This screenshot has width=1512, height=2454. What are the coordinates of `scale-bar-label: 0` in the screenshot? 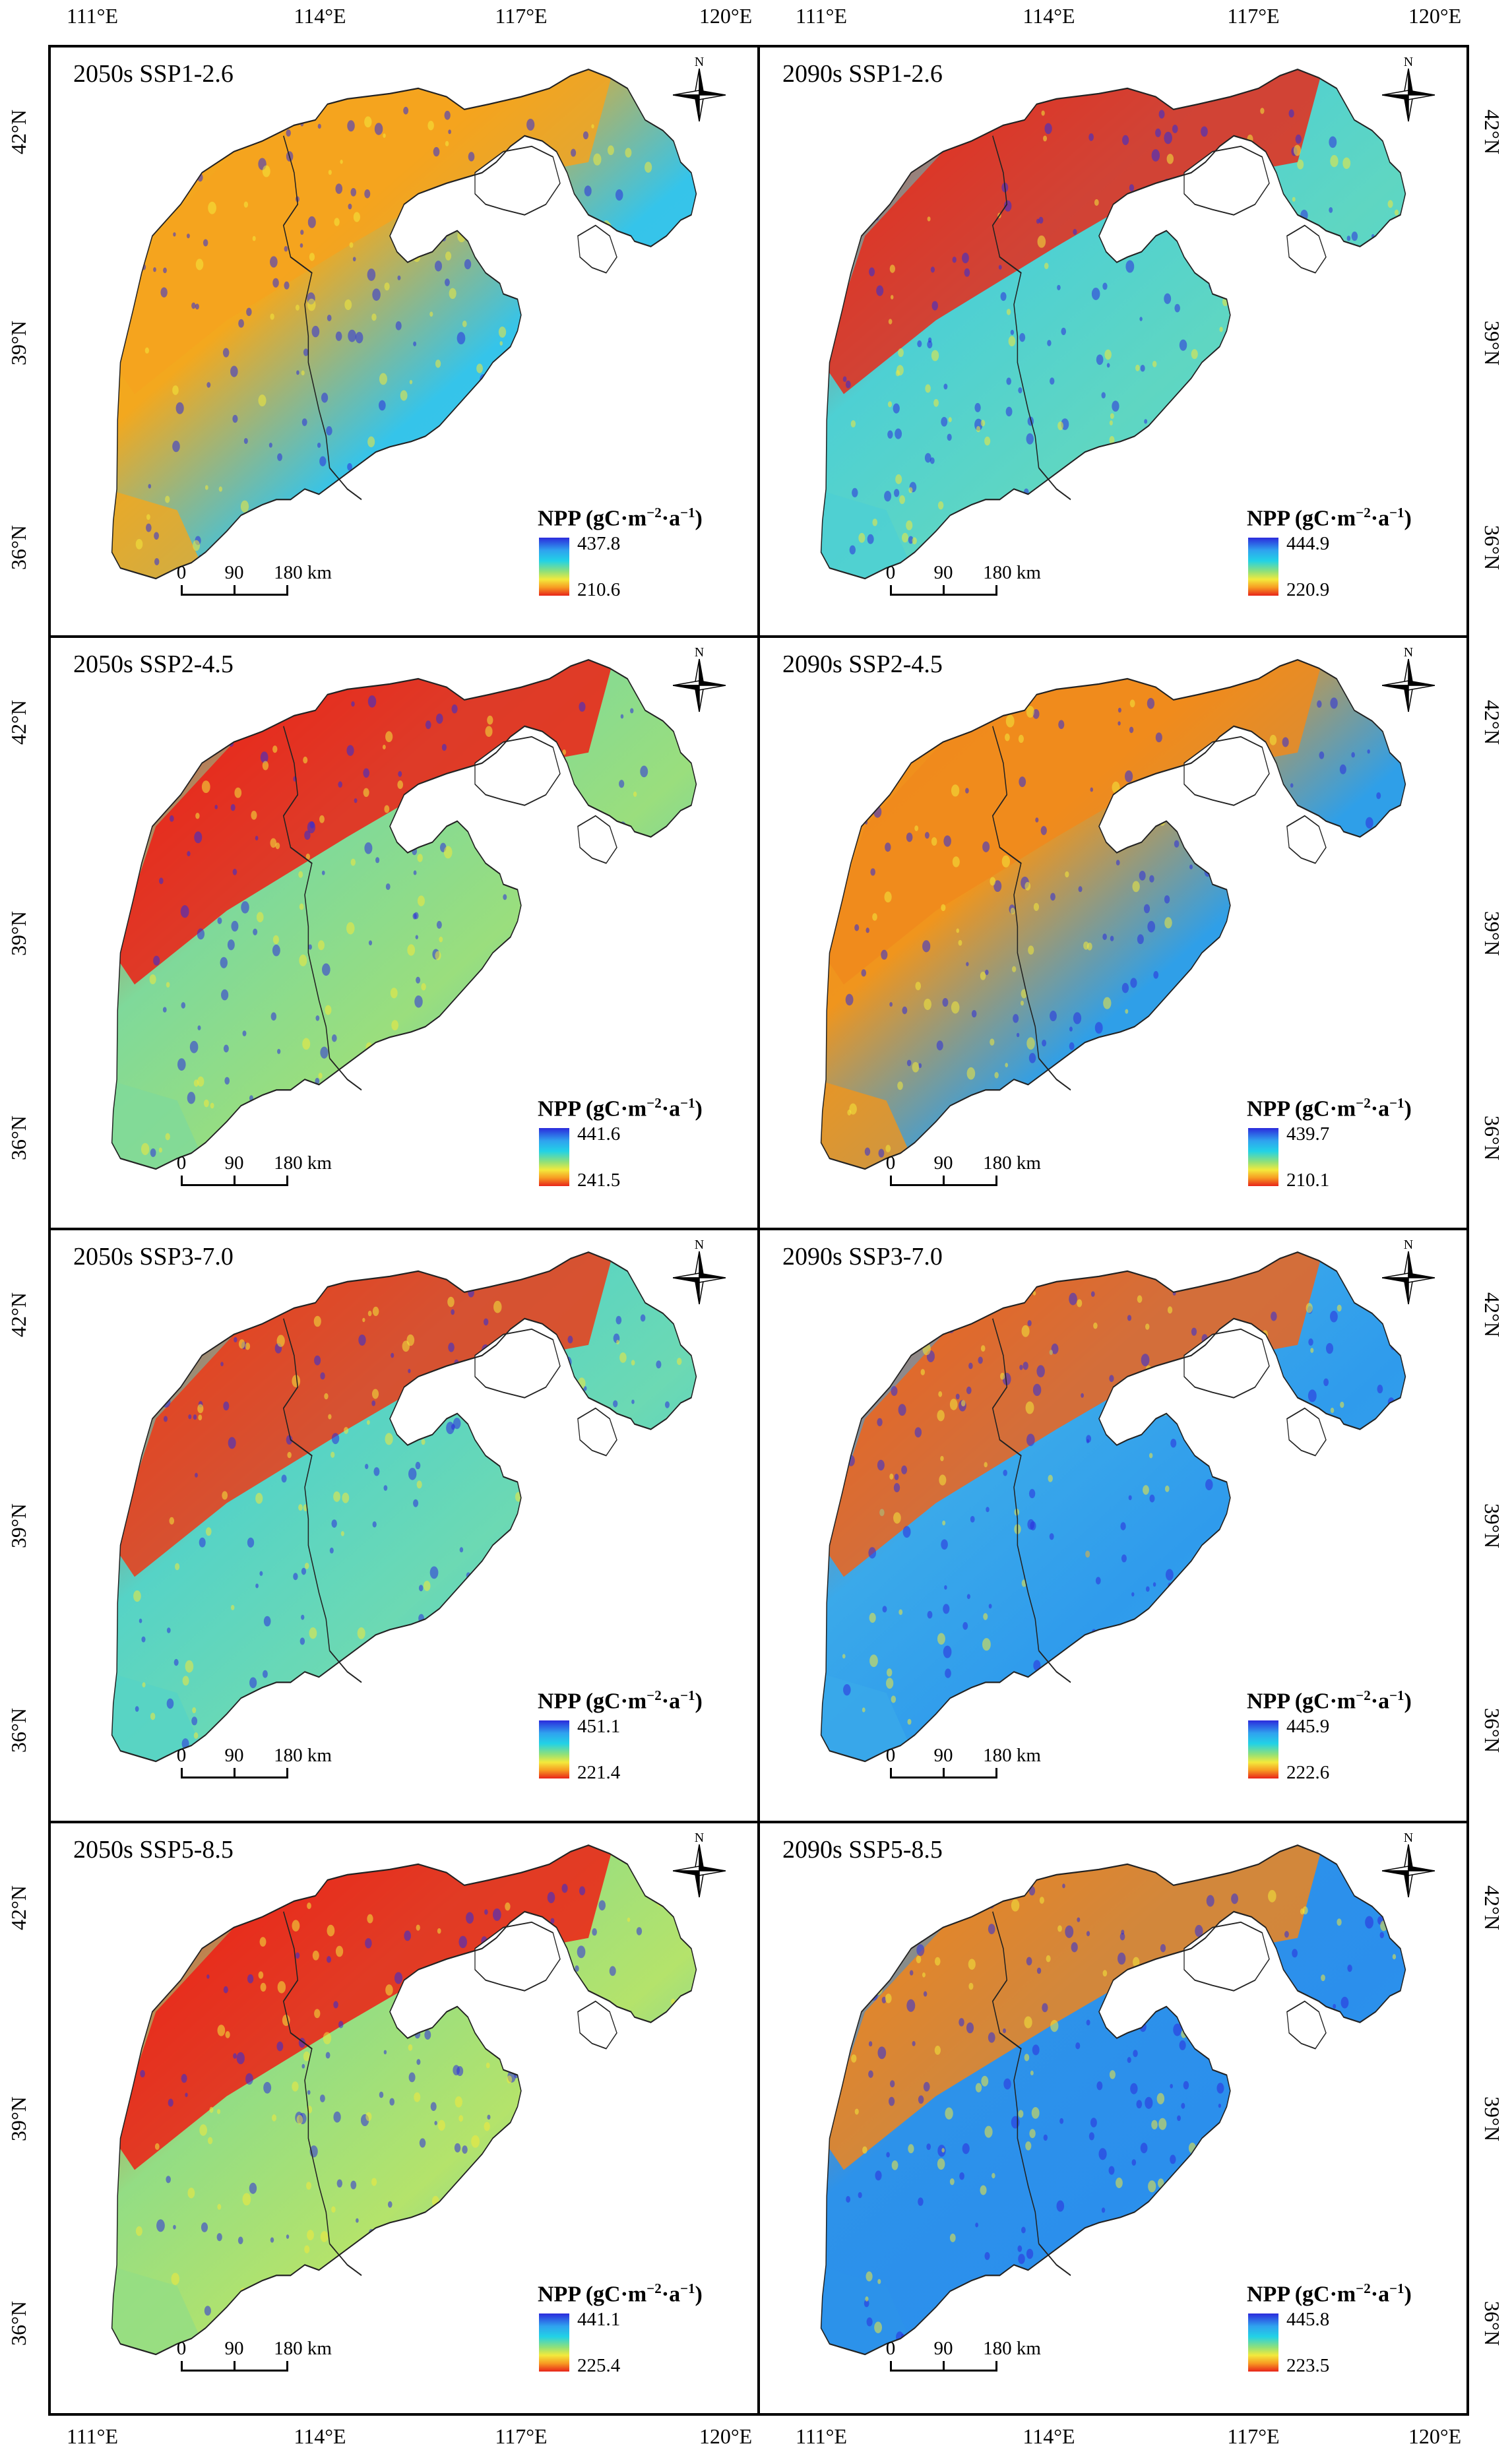 It's located at (181, 1163).